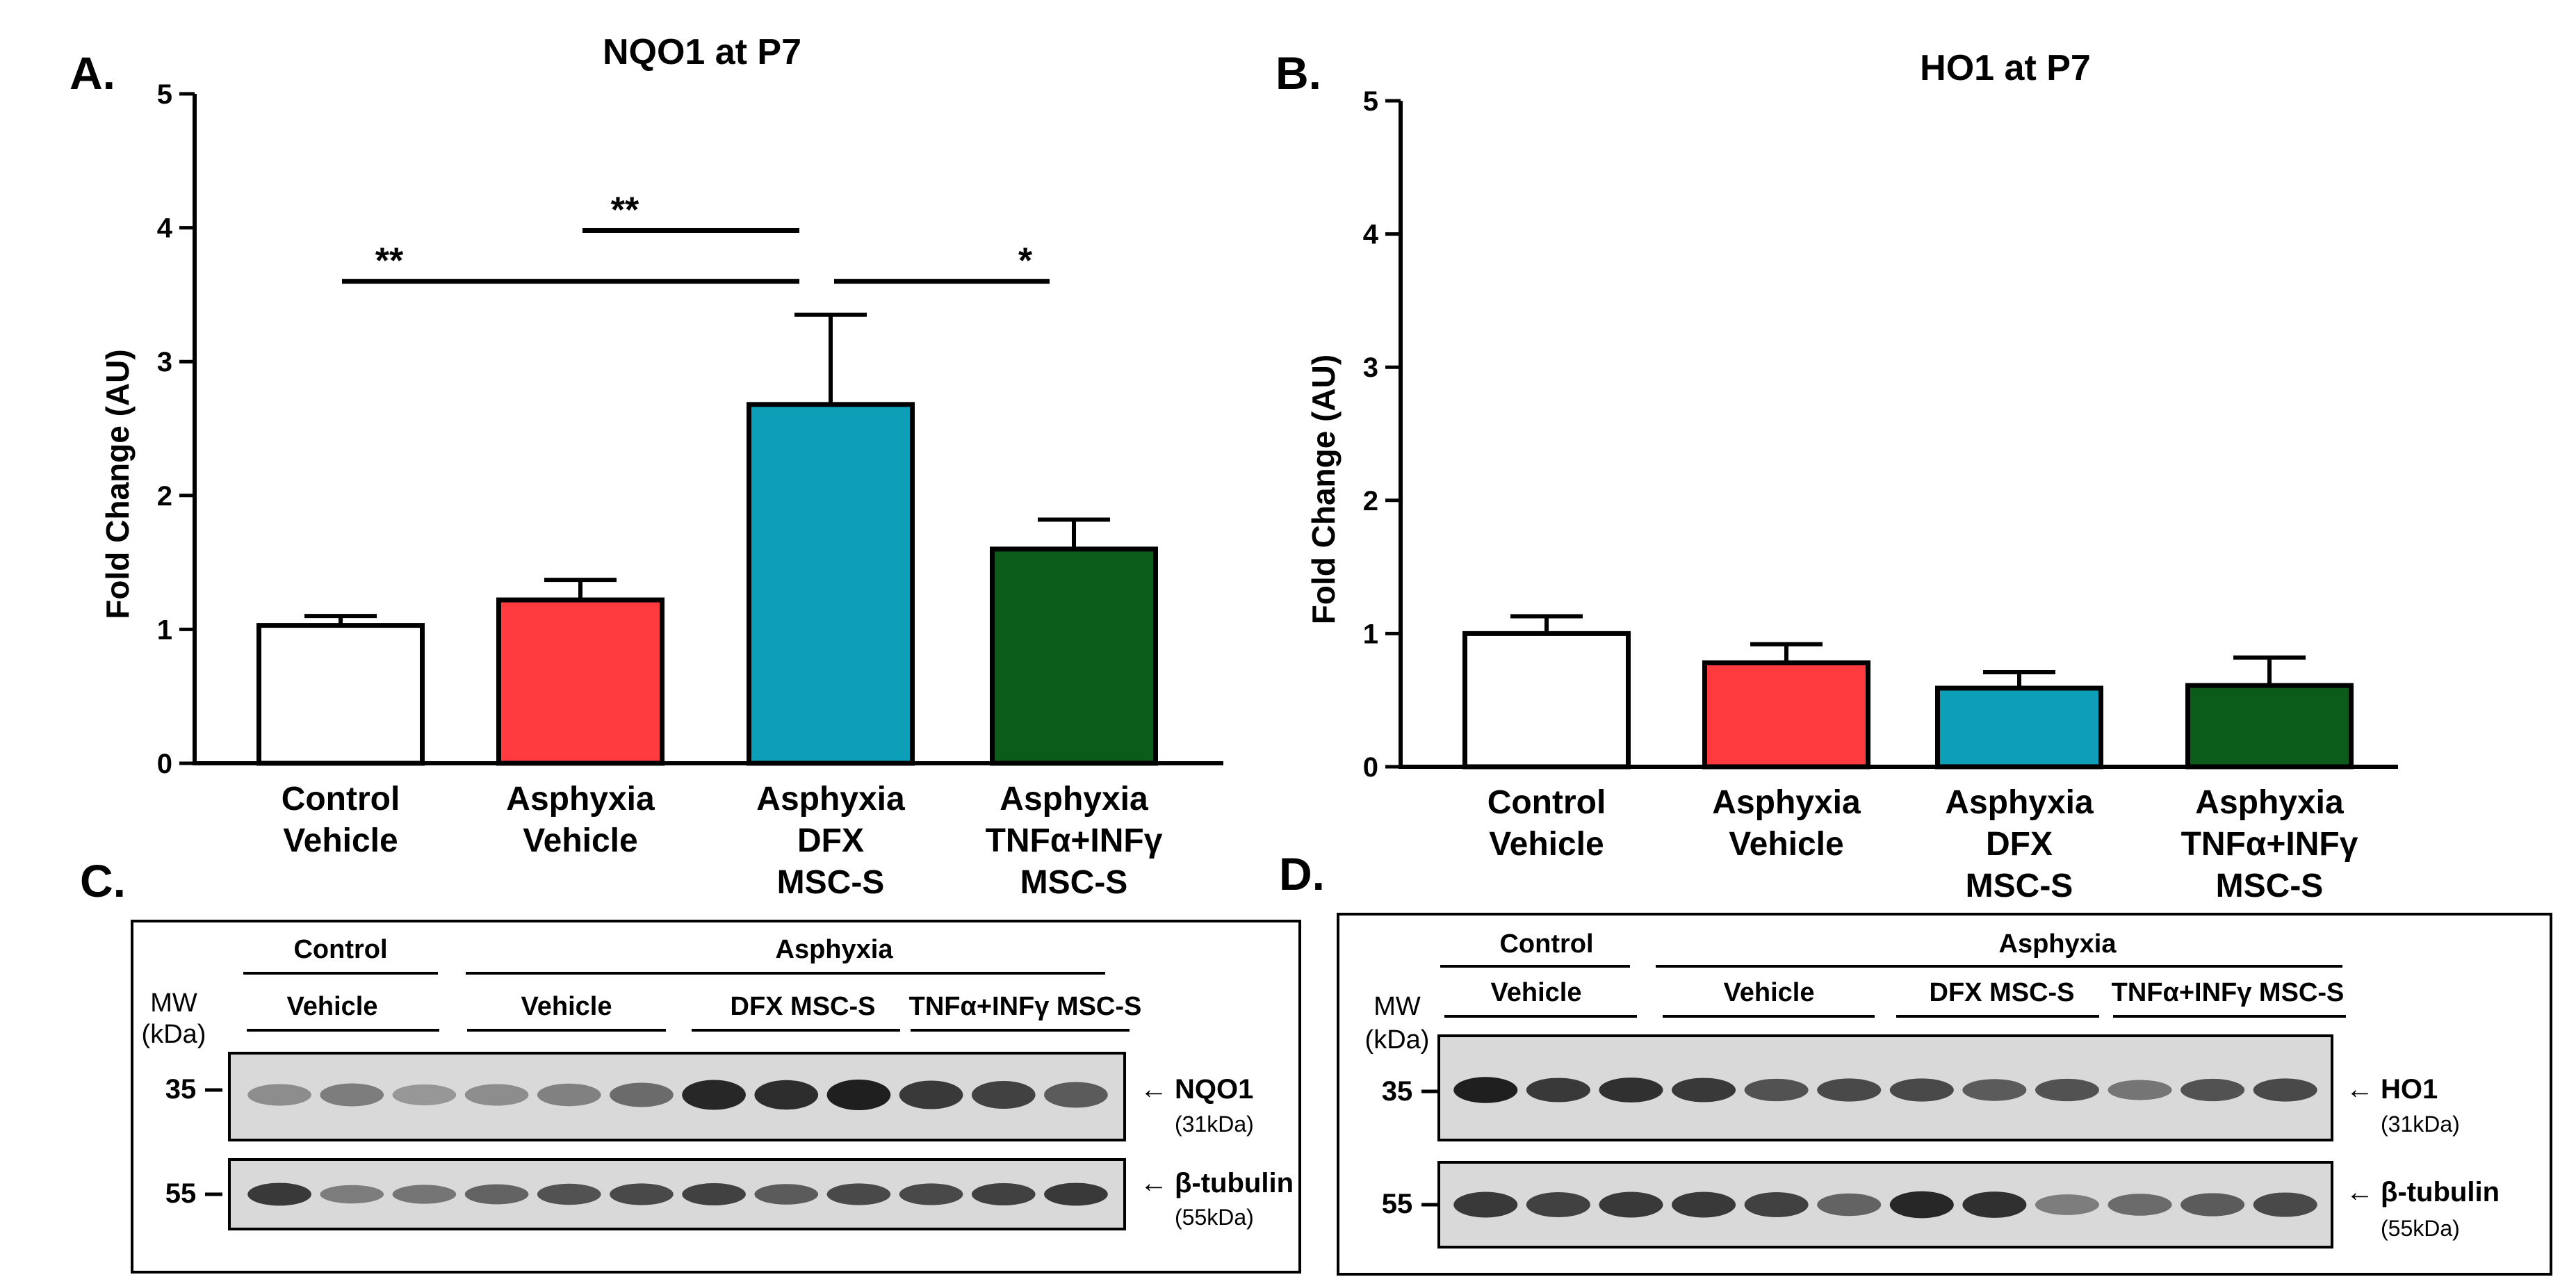 This screenshot has width=2576, height=1277. Describe the element at coordinates (181, 1089) in the screenshot. I see `panel-c-mw-35: 35` at that location.